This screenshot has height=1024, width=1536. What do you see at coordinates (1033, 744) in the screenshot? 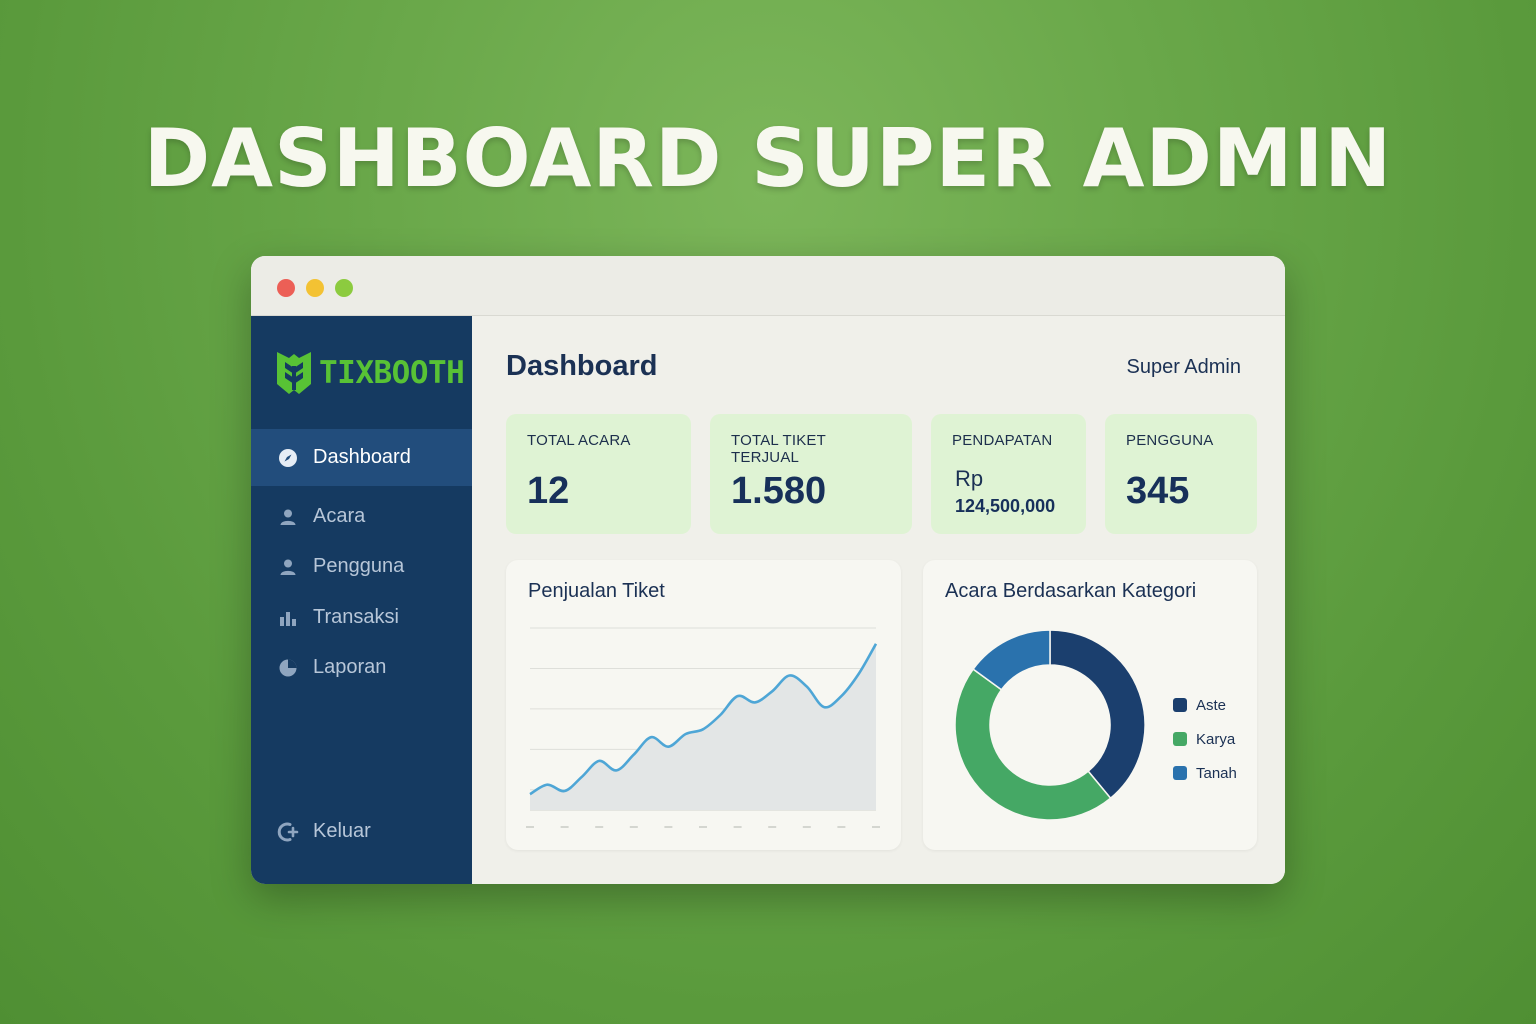
I see `donut-slice-karya` at bounding box center [1033, 744].